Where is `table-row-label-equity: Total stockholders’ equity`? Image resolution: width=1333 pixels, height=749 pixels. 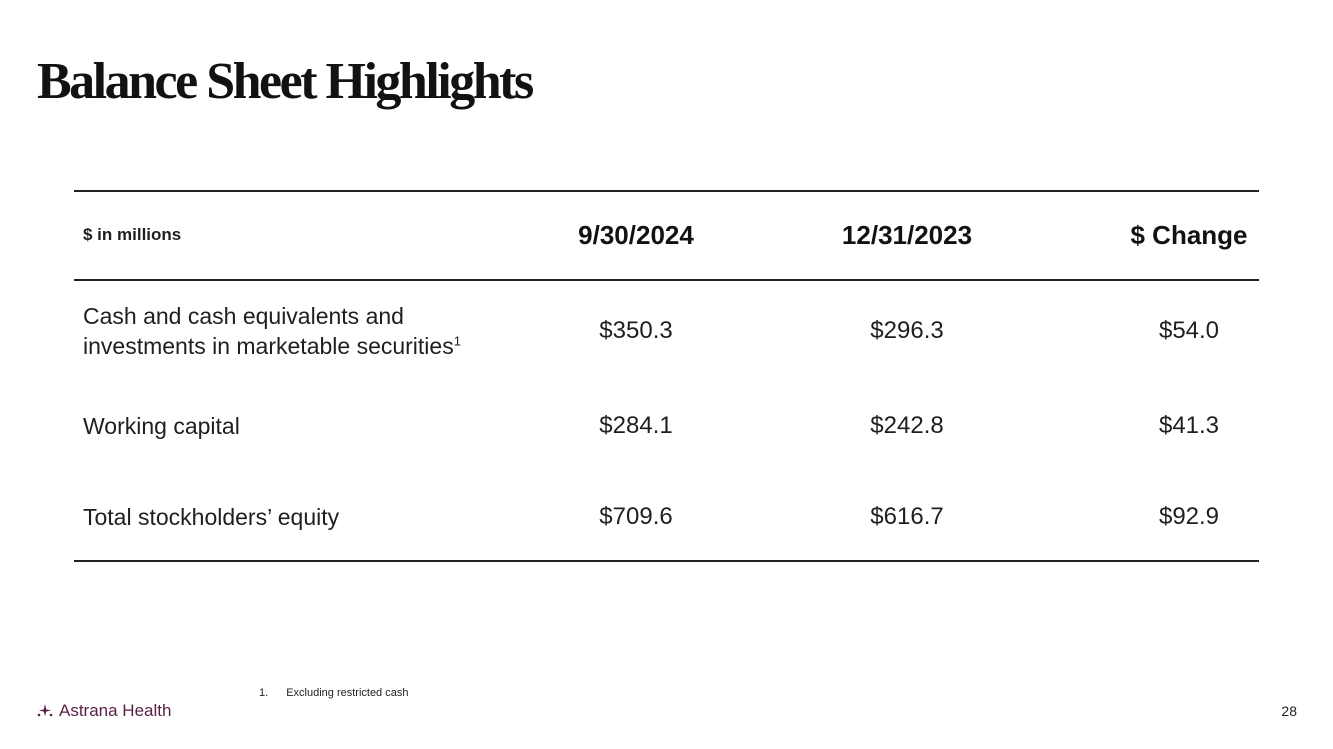
table-row-label-equity: Total stockholders’ equity is located at coordinates (211, 517).